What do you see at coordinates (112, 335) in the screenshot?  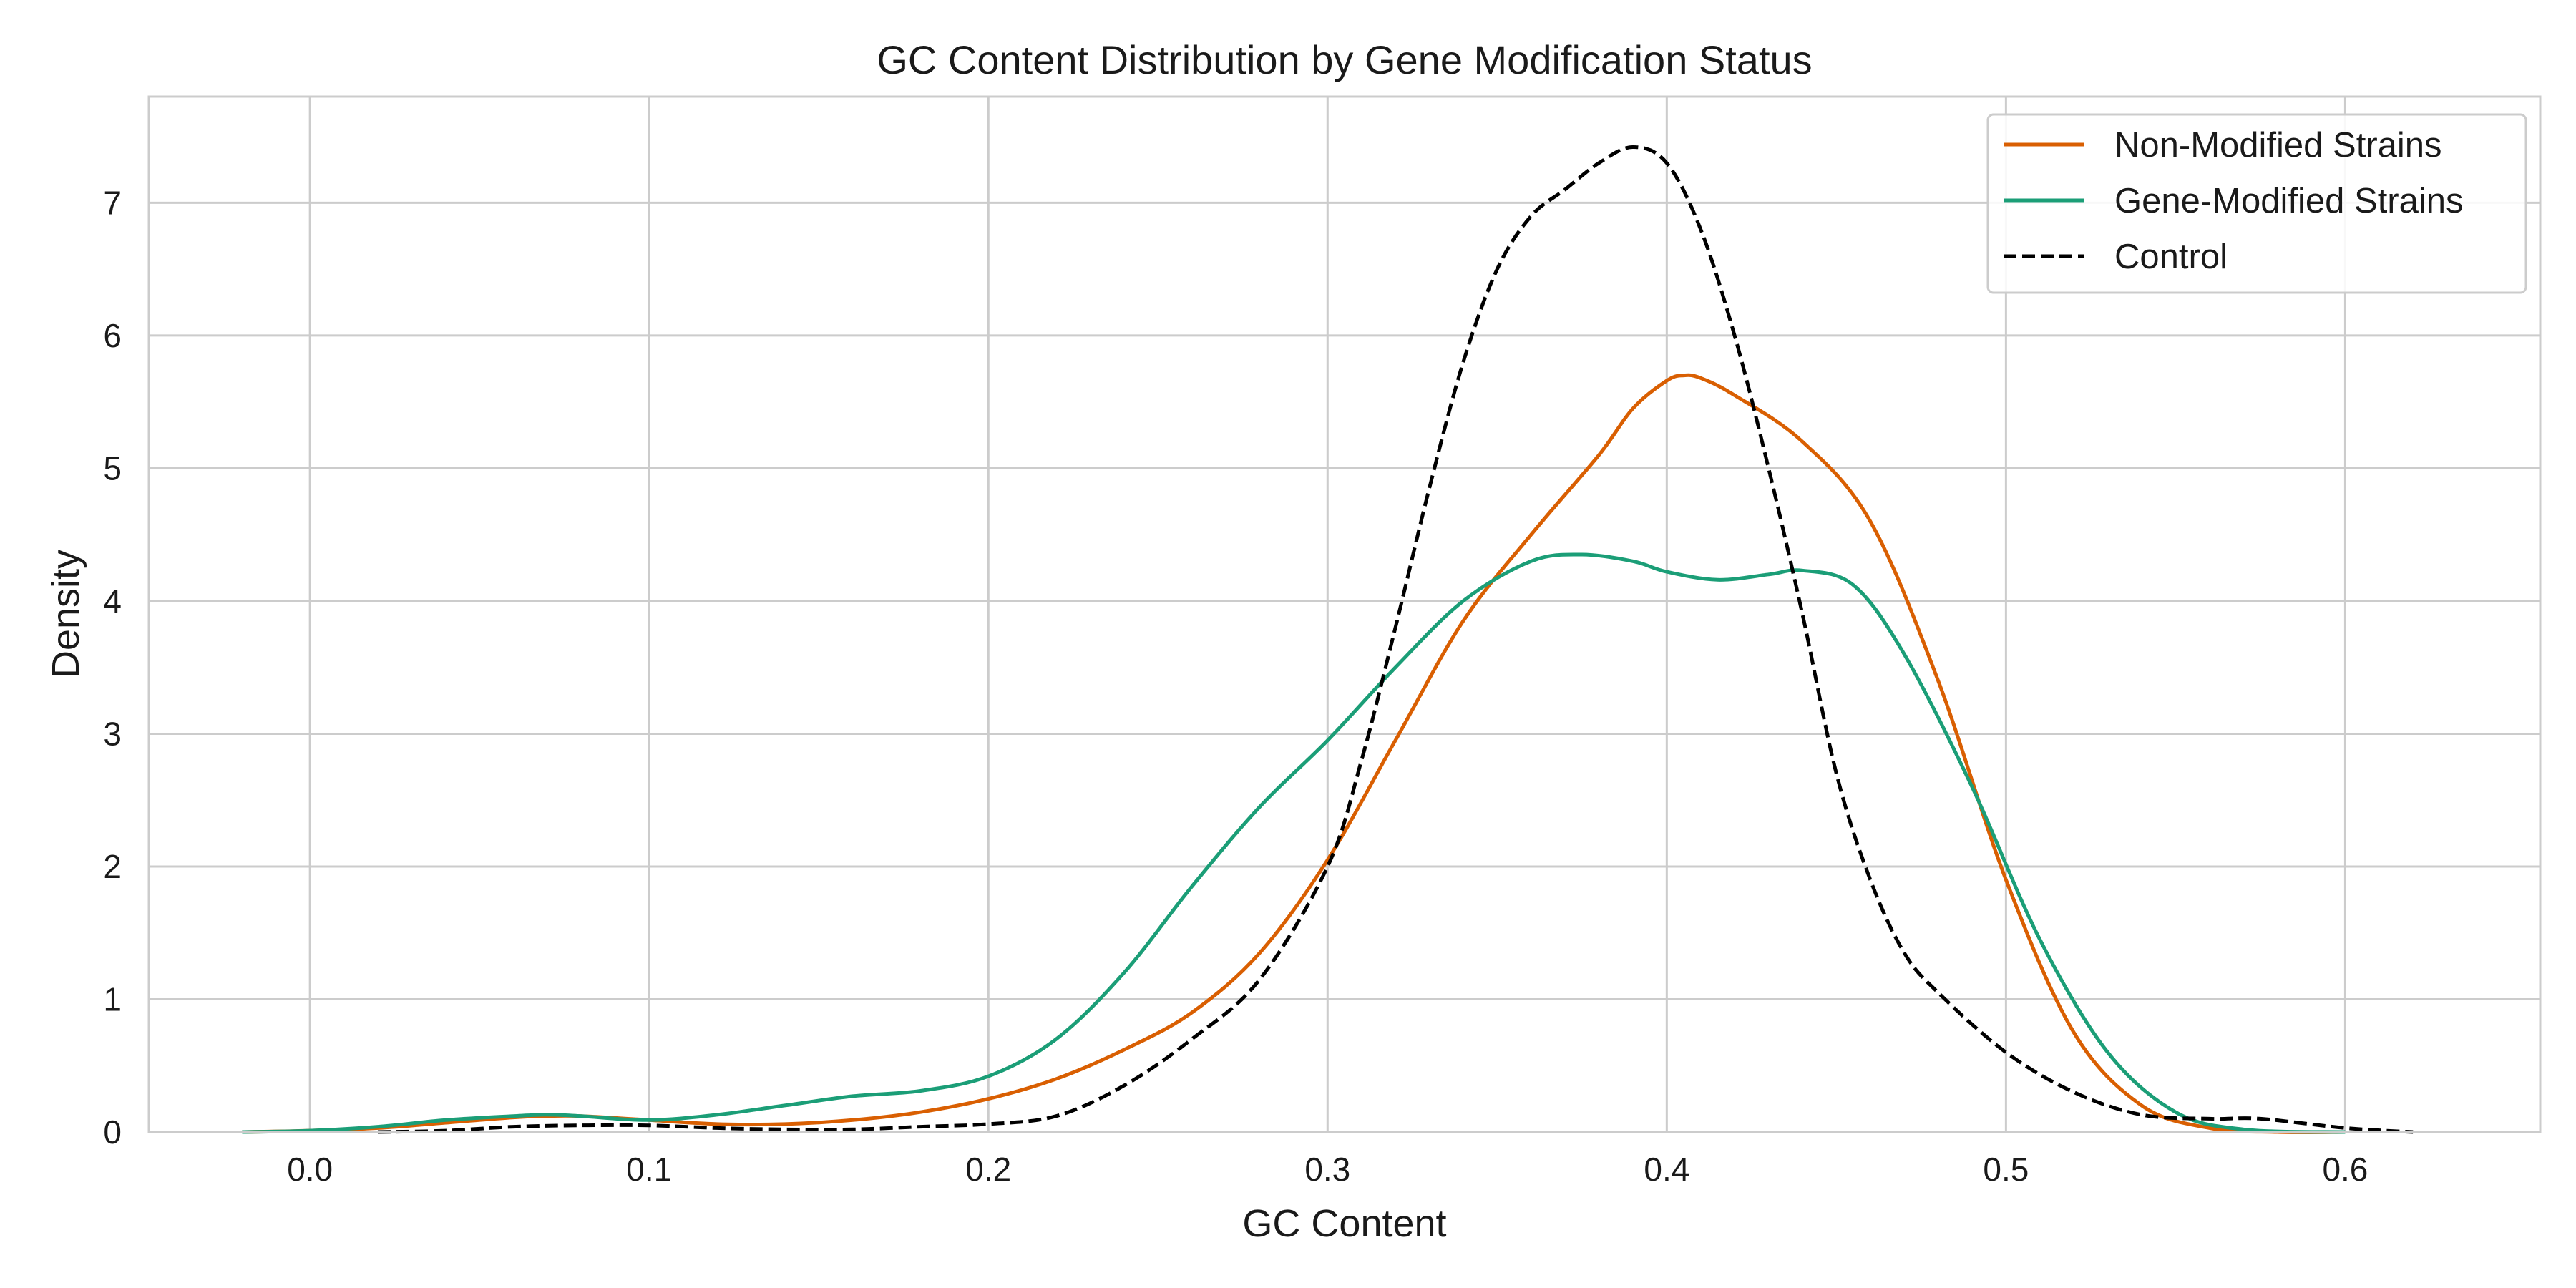 I see `y-tick-label: 6` at bounding box center [112, 335].